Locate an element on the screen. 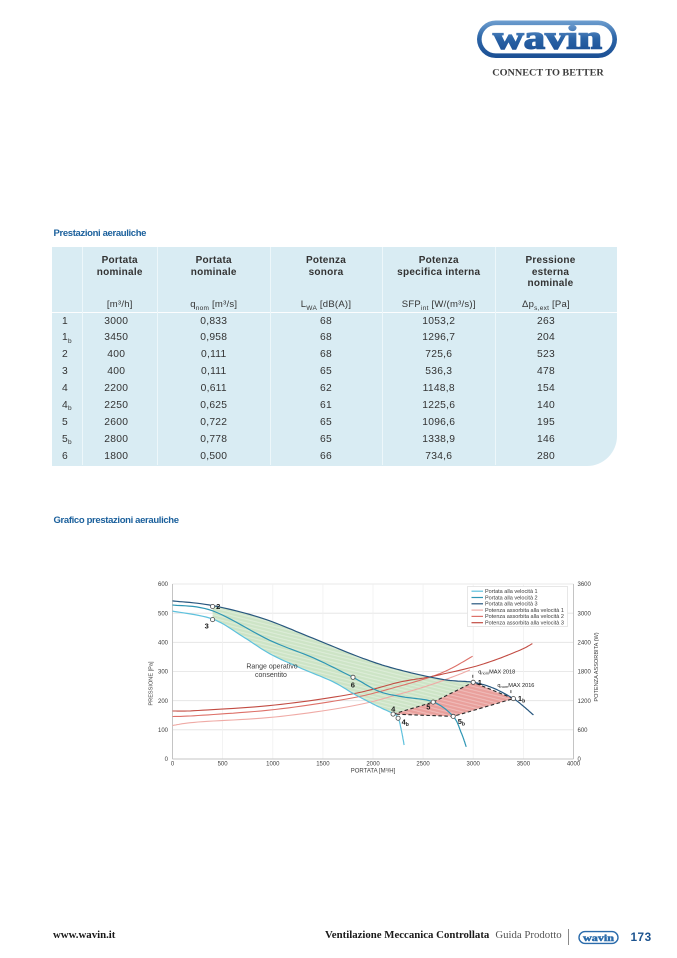  svg-text: qnomMAX 2018 is located at coordinates (496, 672).